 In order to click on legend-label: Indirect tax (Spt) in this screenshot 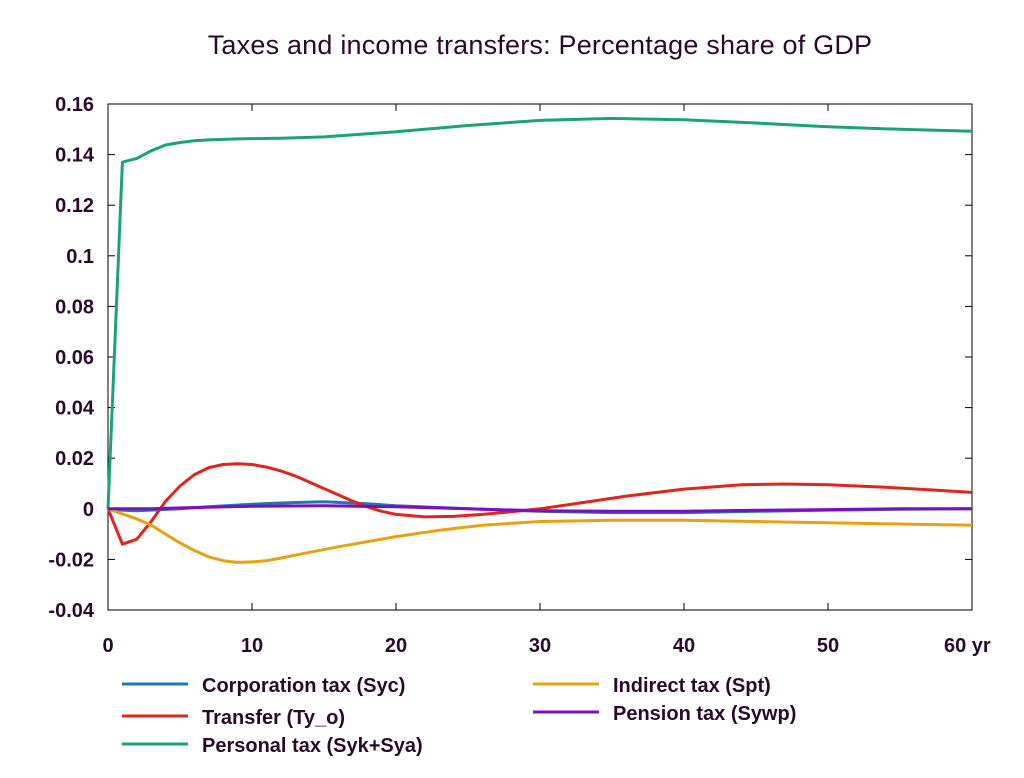, I will do `click(692, 686)`.